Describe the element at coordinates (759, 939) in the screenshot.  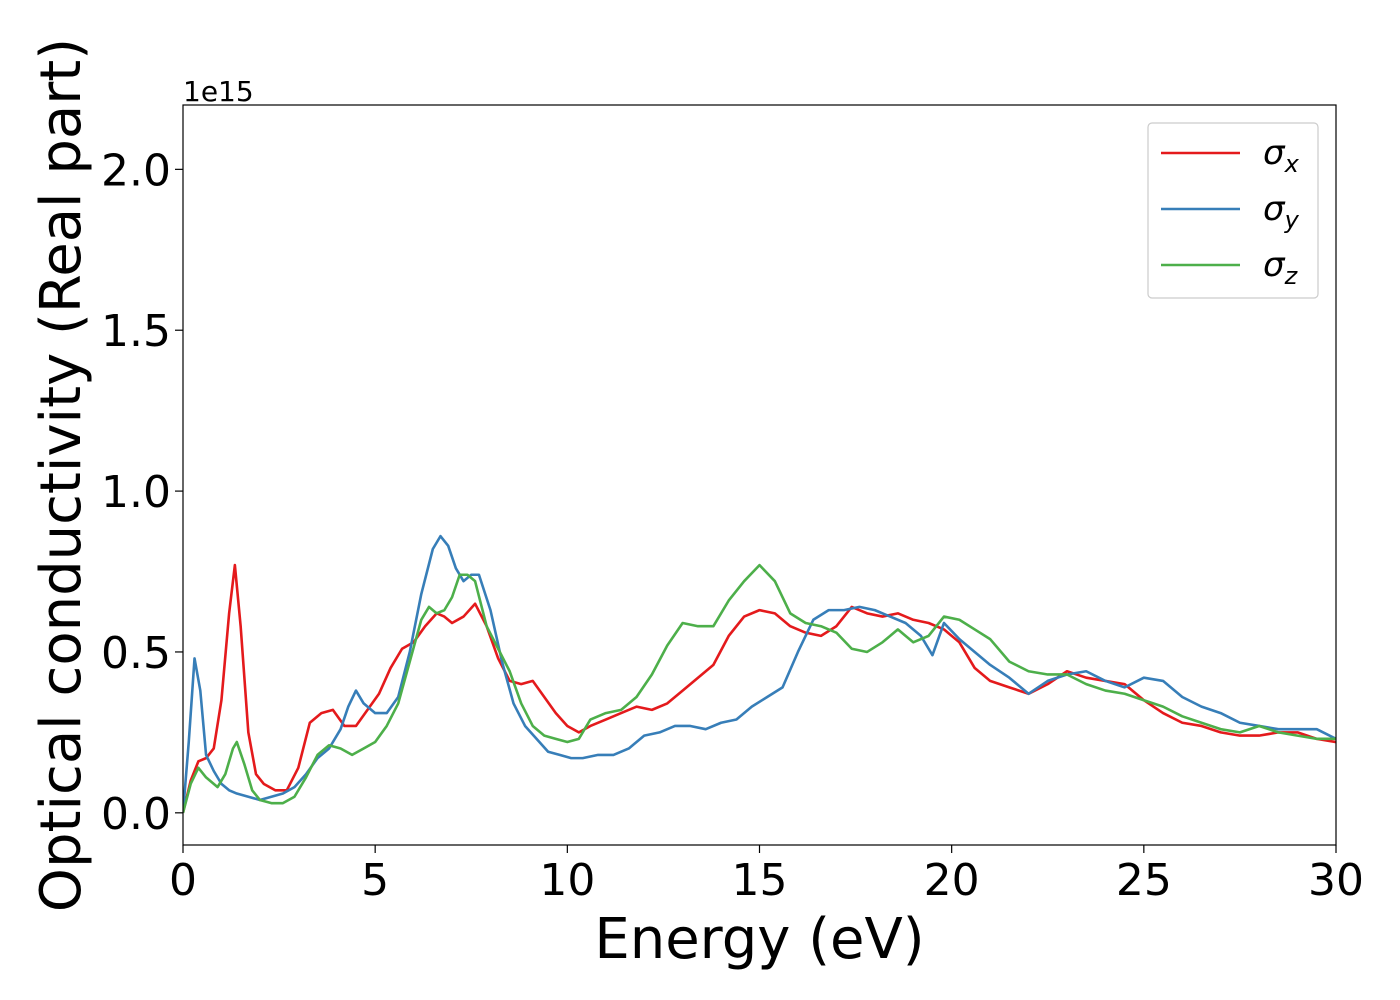
I see `x-axis-label: Energy (eV)` at that location.